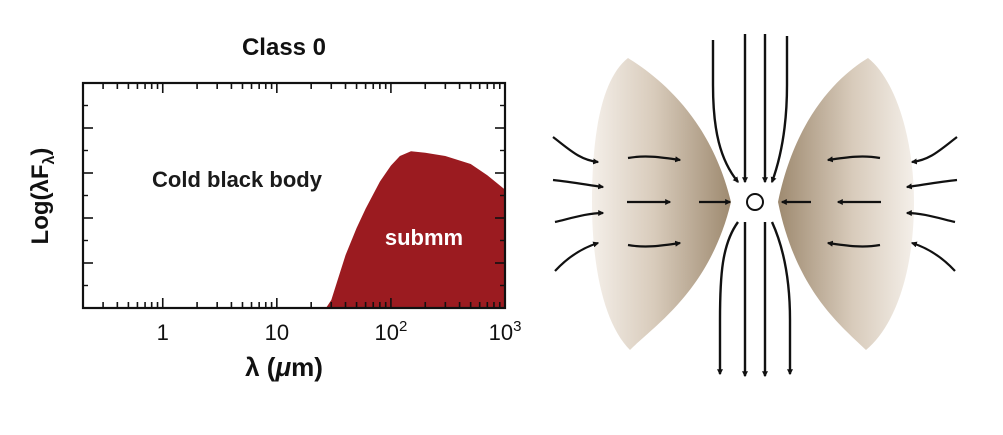 Image resolution: width=1003 pixels, height=435 pixels. Describe the element at coordinates (505, 331) in the screenshot. I see `x-tick-label: 10³` at that location.